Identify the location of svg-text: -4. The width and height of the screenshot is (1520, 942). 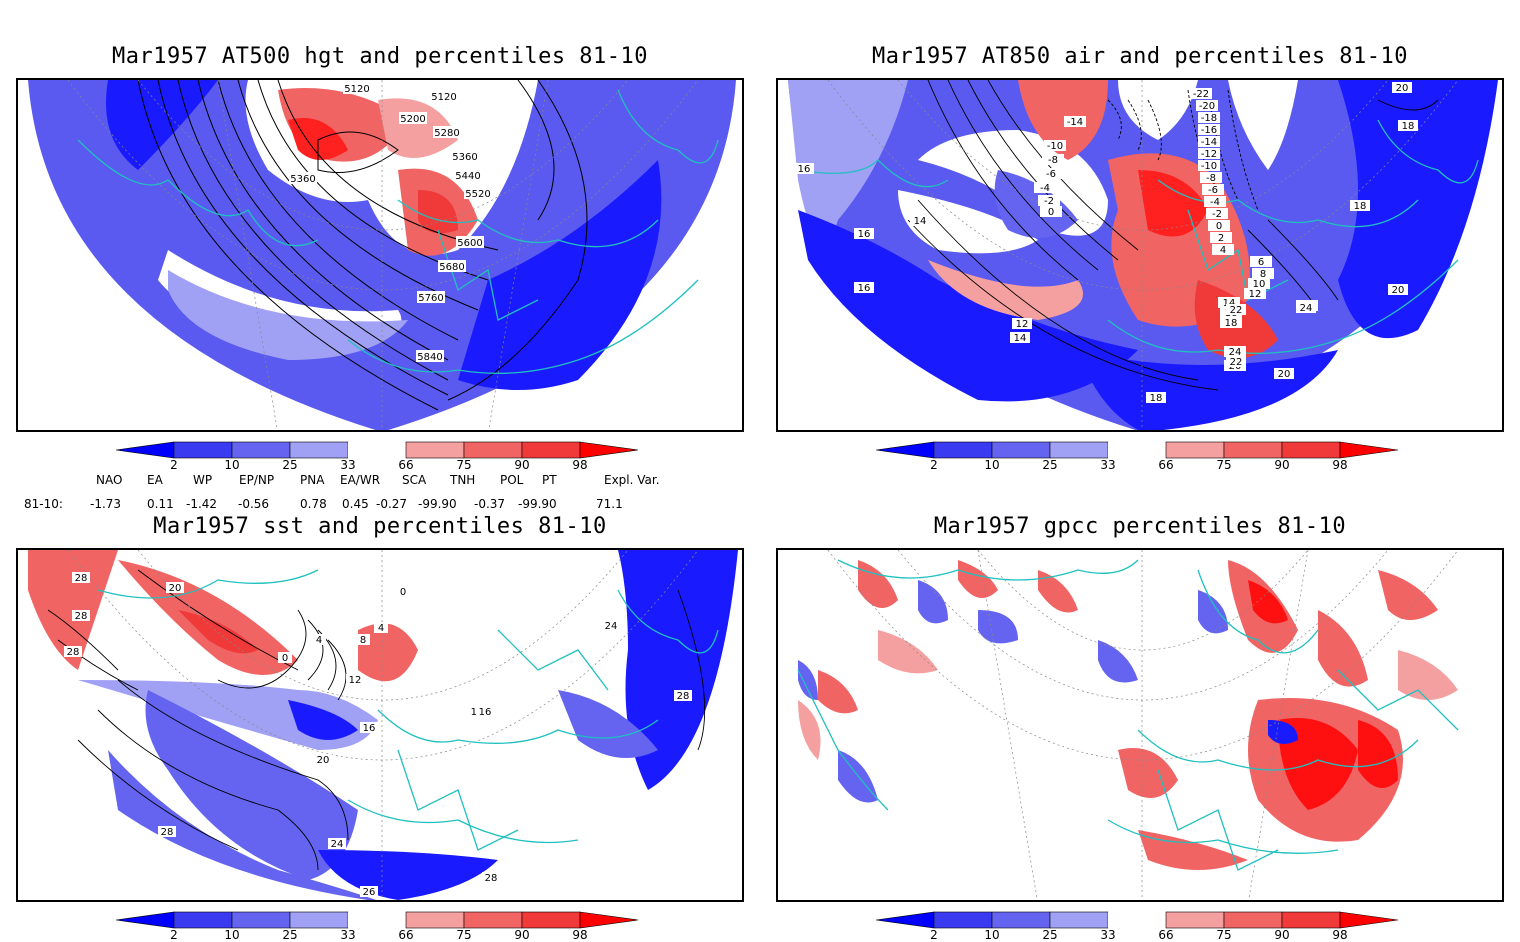
(1045, 188).